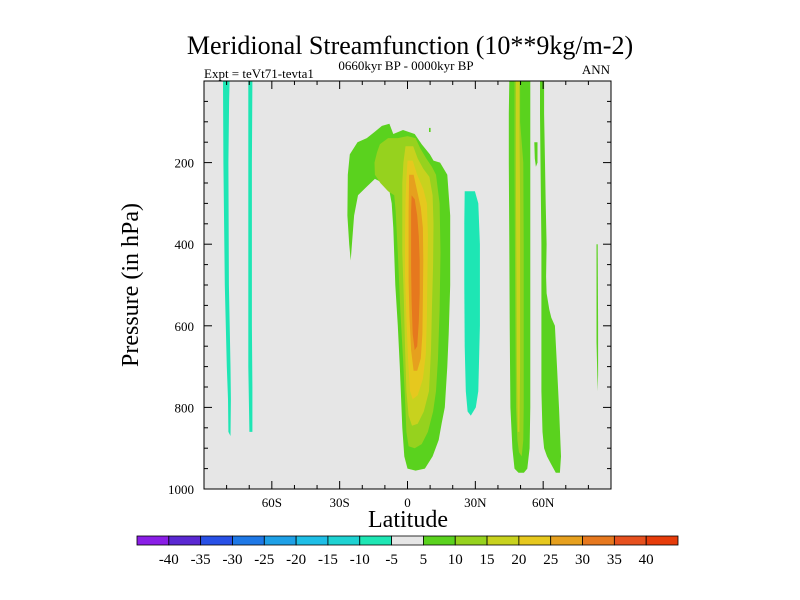 This screenshot has height=600, width=800. I want to click on colorbar: -40 -35 -30 -25 -20 -15 -10 -5 5 10 15 20 25 30 35 40, so click(407, 551).